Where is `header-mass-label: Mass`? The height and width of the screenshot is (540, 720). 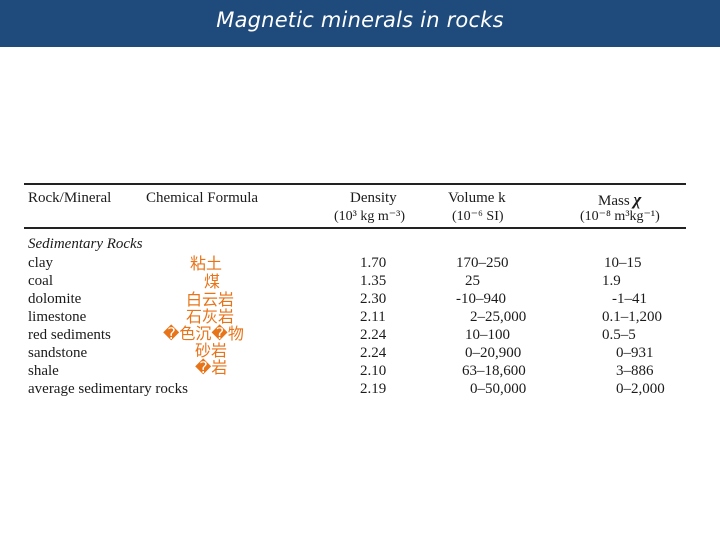 header-mass-label: Mass is located at coordinates (614, 201).